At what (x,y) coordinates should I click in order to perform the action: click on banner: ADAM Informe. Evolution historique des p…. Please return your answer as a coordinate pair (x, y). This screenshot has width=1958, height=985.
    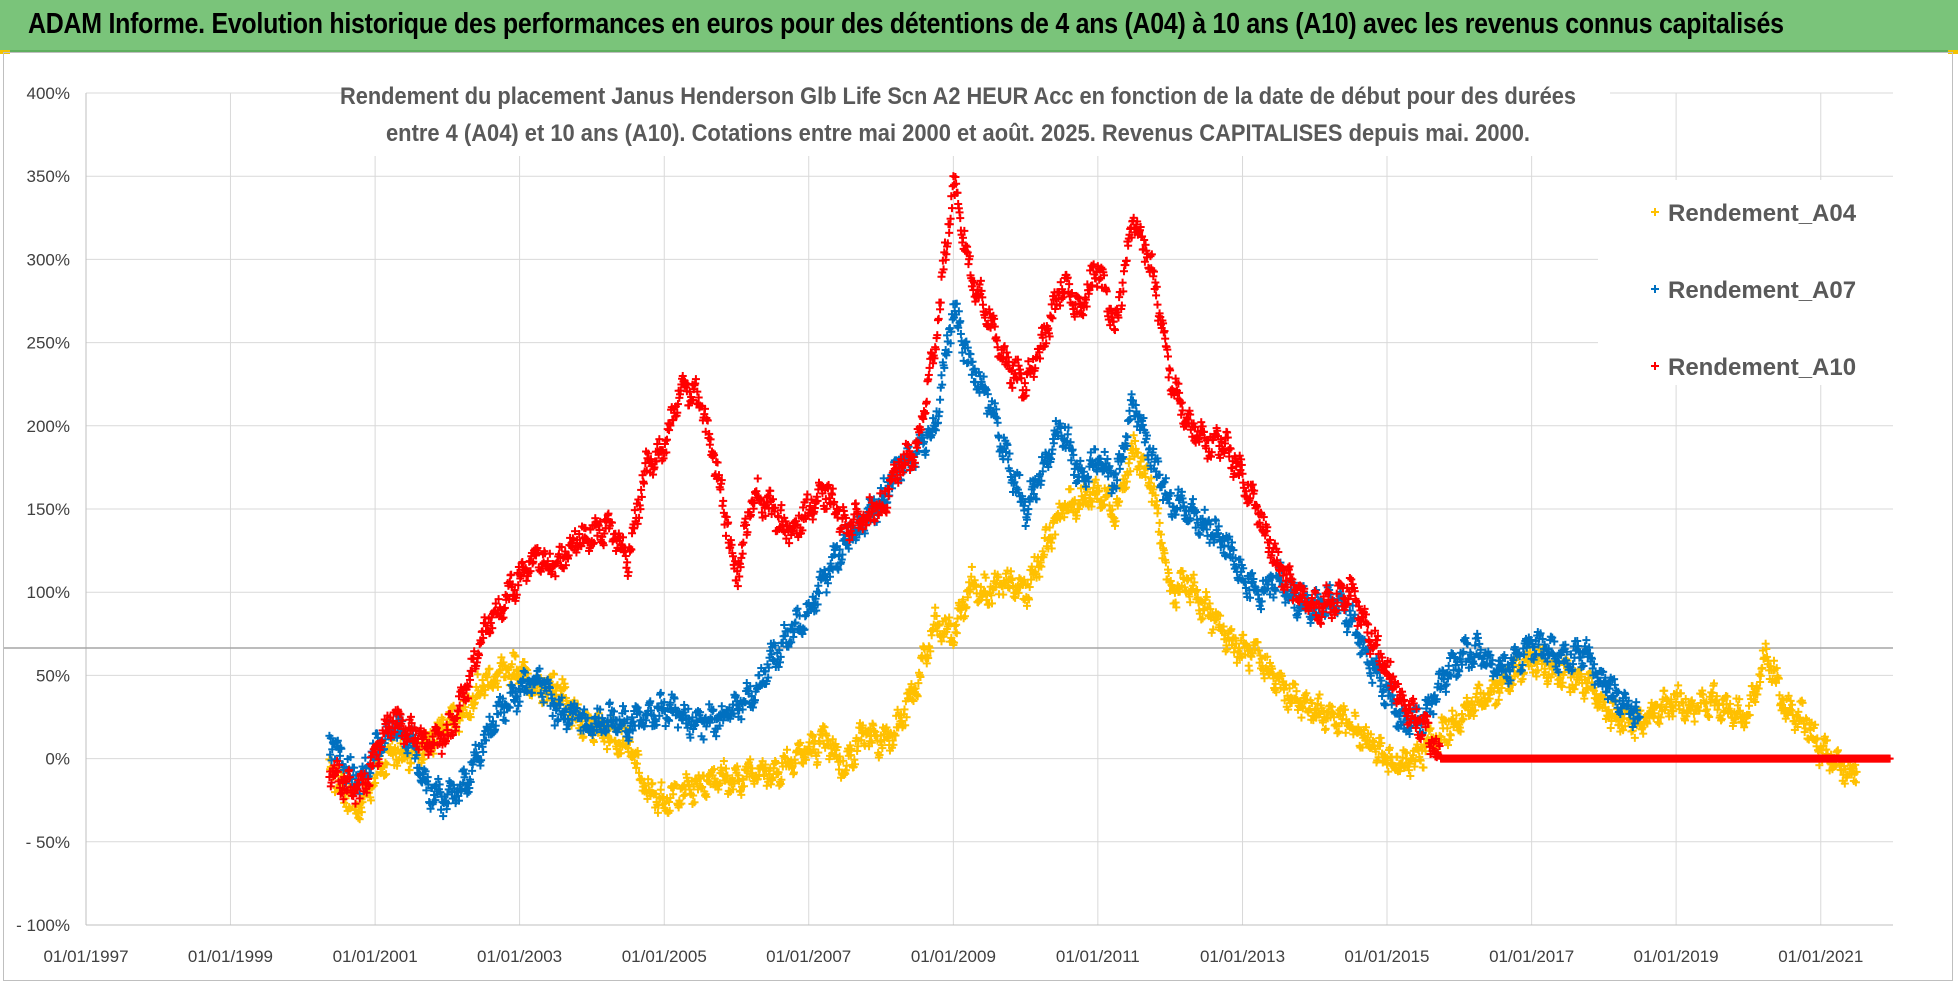
    Looking at the image, I should click on (979, 26).